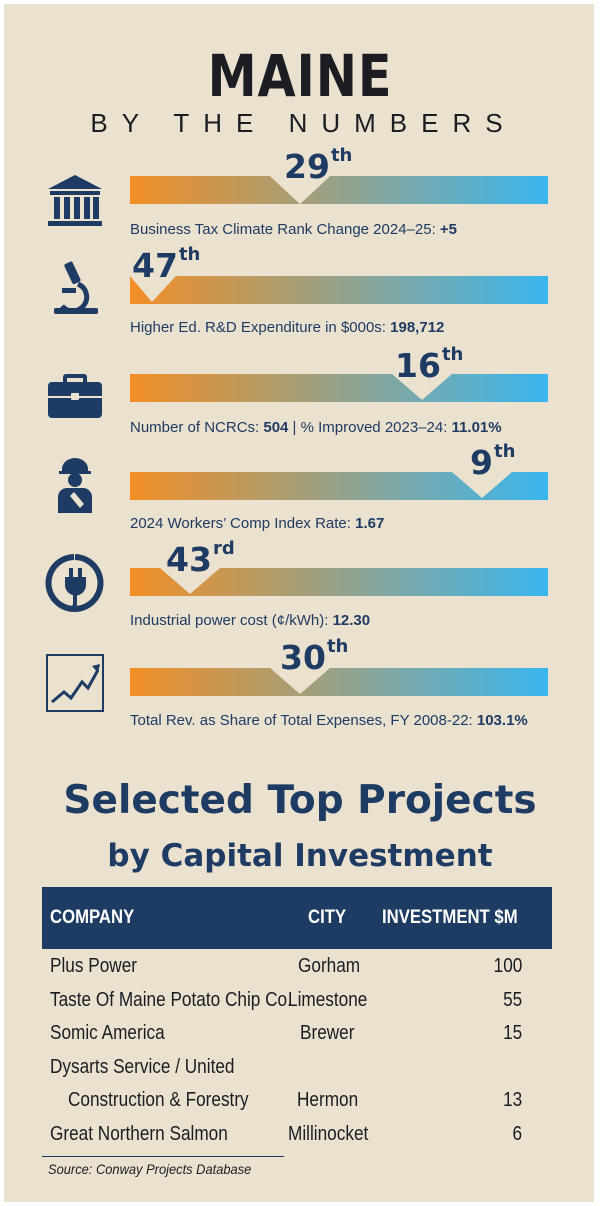 The width and height of the screenshot is (600, 1206). I want to click on investment-cell: 55, so click(512, 1000).